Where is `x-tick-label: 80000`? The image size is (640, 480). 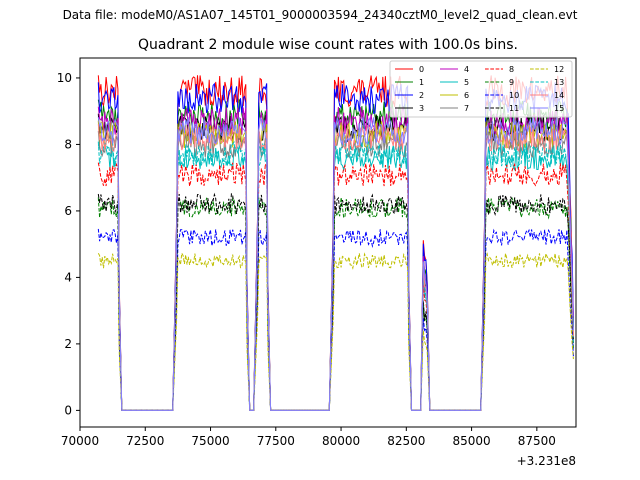
x-tick-label: 80000 is located at coordinates (341, 441).